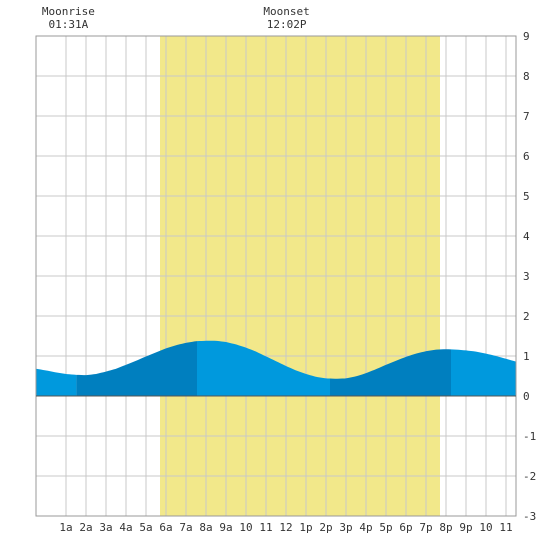 The width and height of the screenshot is (550, 550). I want to click on x-tick-label: 2a, so click(85, 527).